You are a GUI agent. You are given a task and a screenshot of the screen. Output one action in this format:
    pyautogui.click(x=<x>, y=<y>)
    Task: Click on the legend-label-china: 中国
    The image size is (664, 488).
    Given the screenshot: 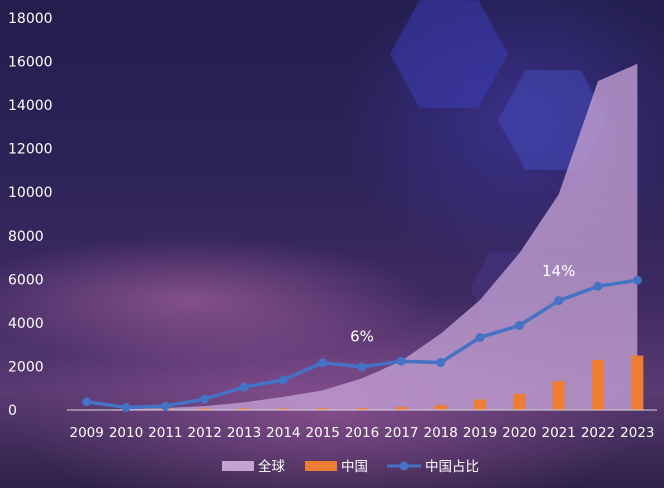 What is the action you would take?
    pyautogui.click(x=354, y=467)
    